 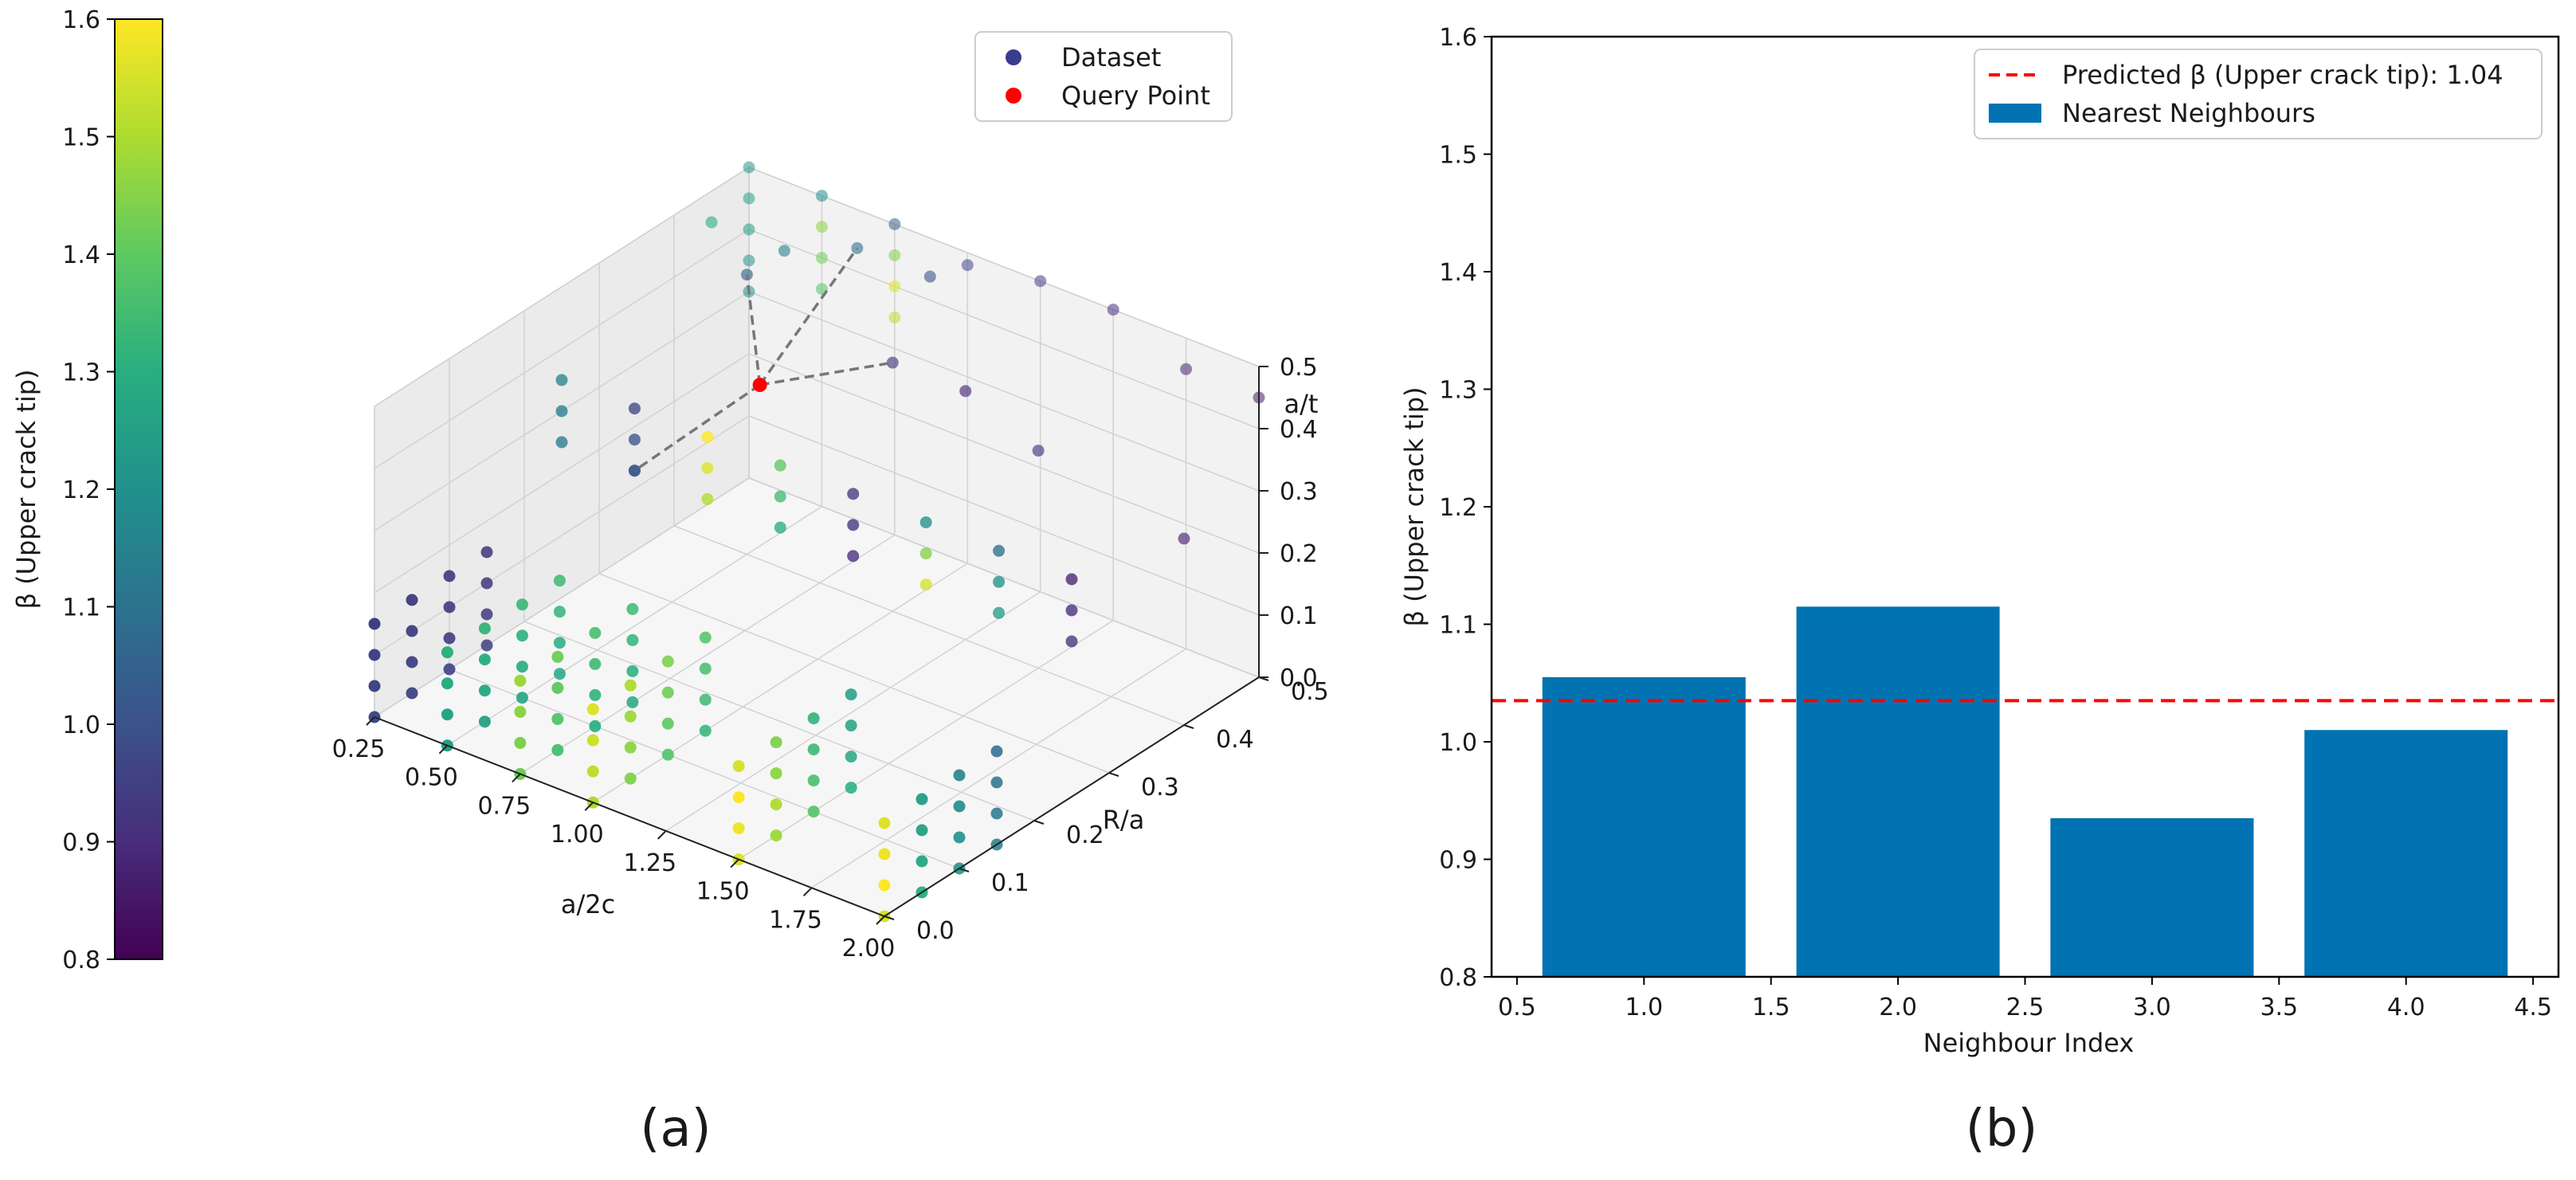 I want to click on colorbar-tick-label: 1.1, so click(x=81, y=608).